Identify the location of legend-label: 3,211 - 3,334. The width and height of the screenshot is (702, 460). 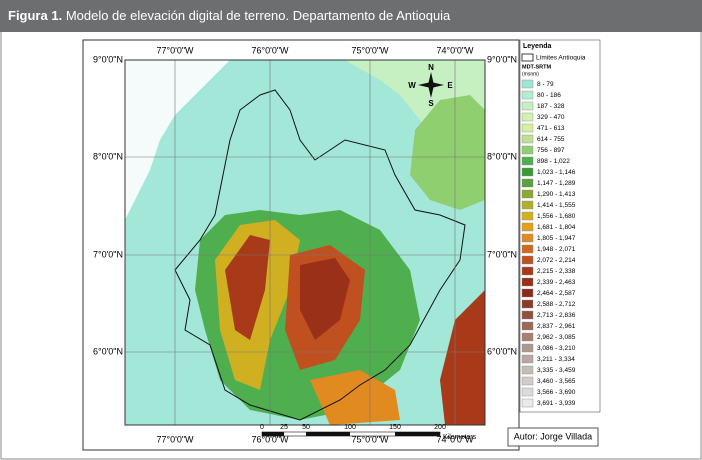
(556, 359).